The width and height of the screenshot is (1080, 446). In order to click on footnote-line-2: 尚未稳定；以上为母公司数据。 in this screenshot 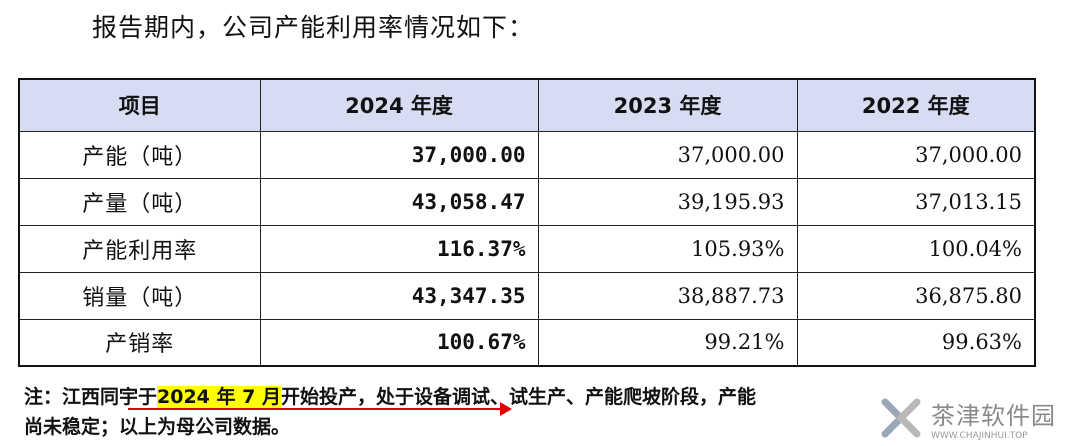, I will do `click(157, 427)`.